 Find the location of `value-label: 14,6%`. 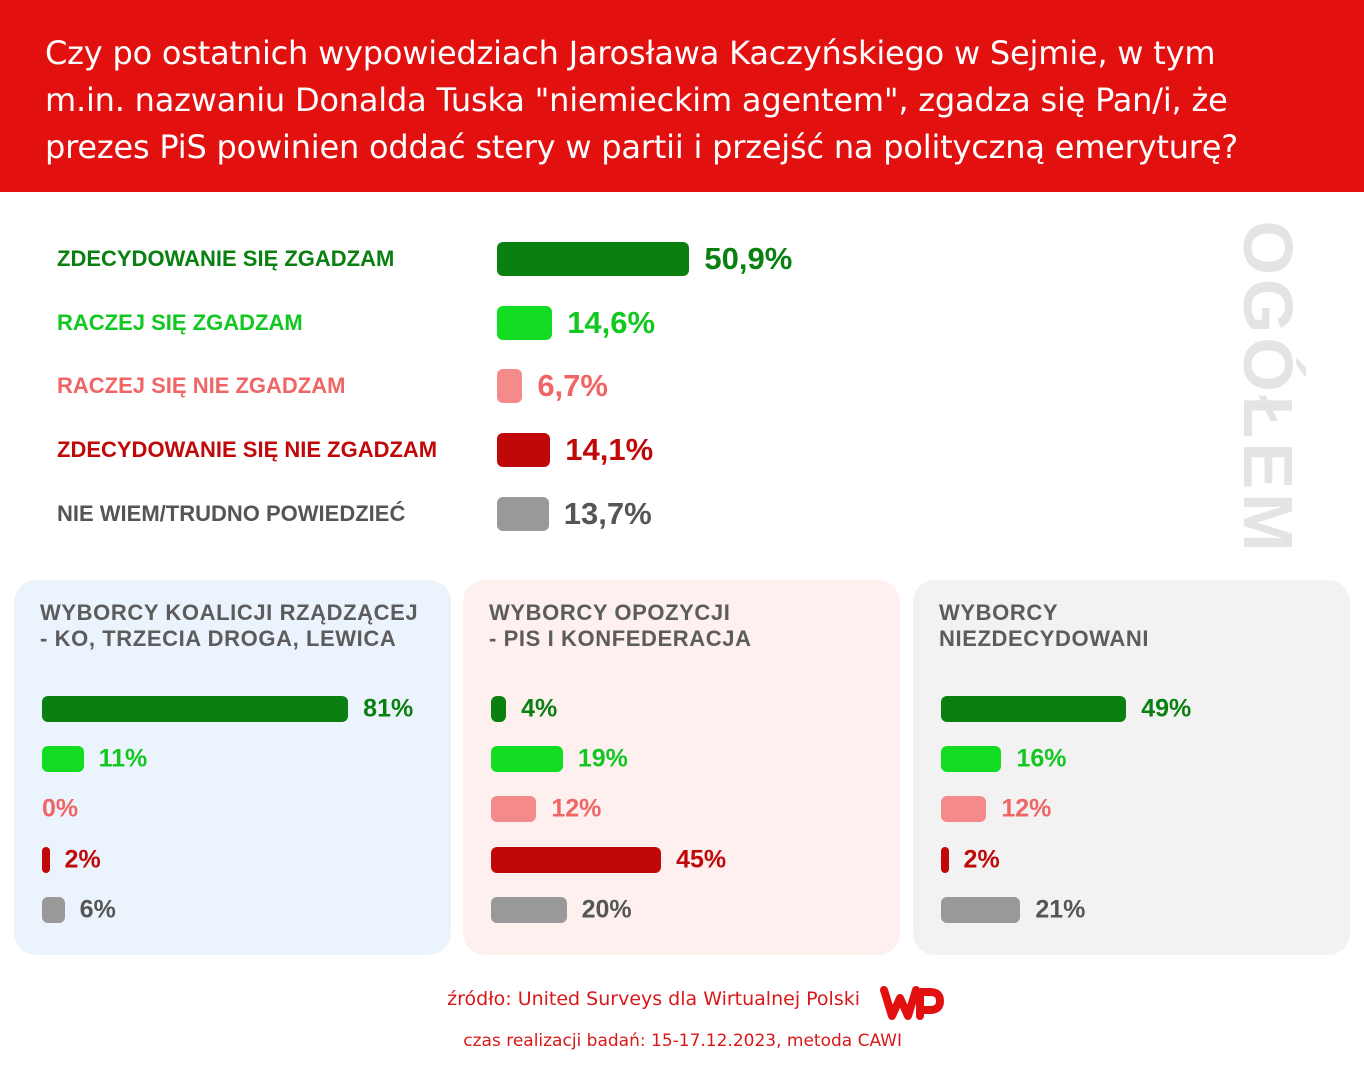

value-label: 14,6% is located at coordinates (611, 322).